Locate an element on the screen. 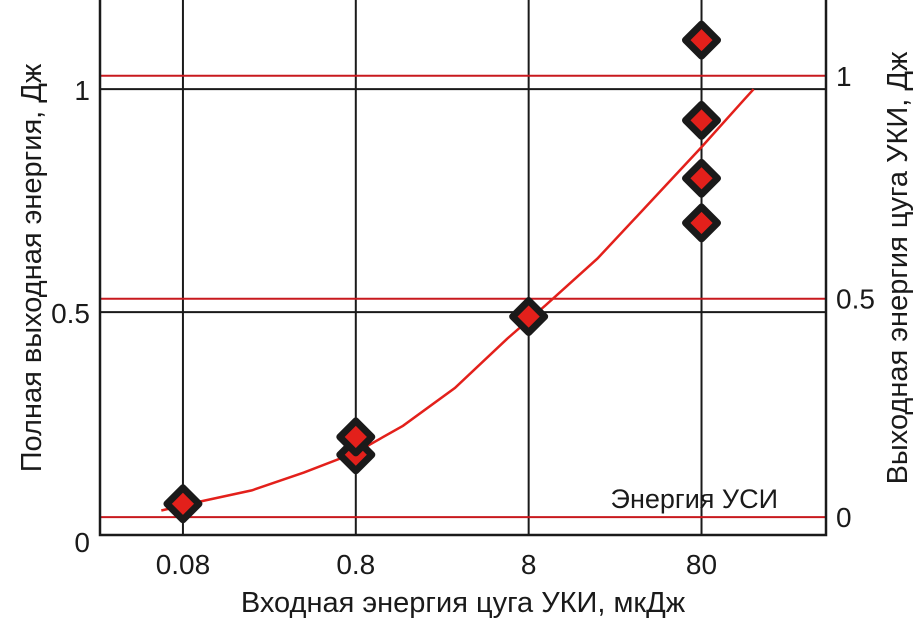 This screenshot has height=620, width=920. left-y-tick-label-2: 1 is located at coordinates (82, 90).